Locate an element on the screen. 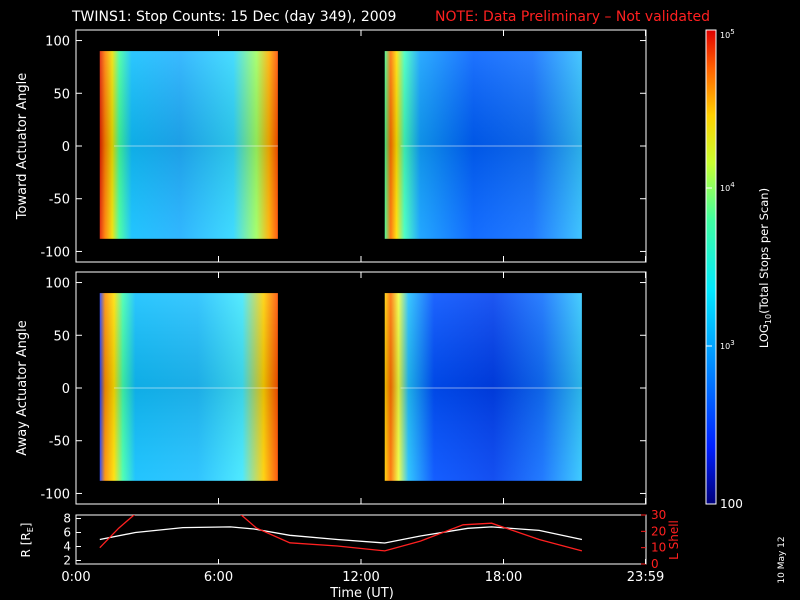  orbit-right-tick-label: 30 is located at coordinates (658, 515).